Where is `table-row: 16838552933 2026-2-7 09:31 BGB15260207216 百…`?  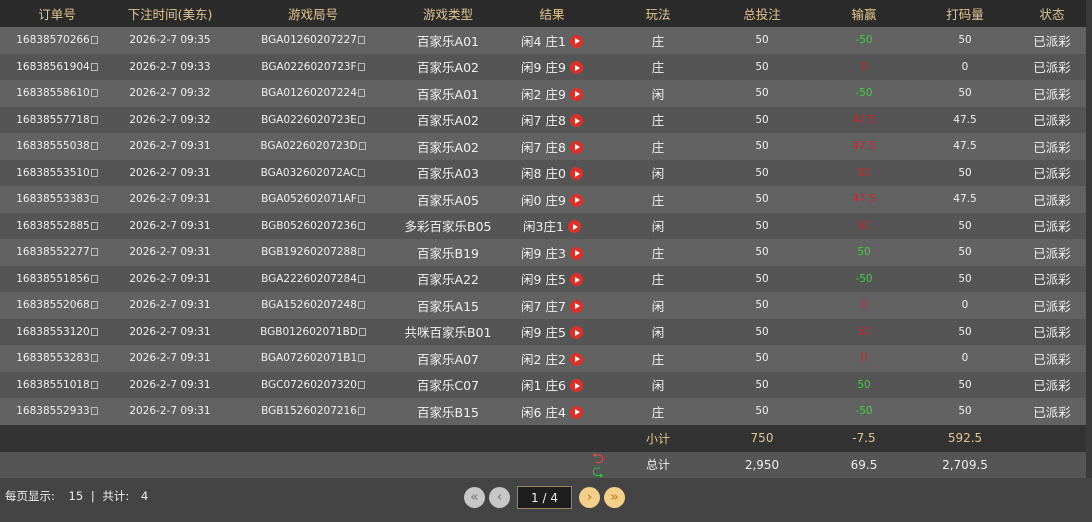 table-row: 16838552933 2026-2-7 09:31 BGB15260207216 百… is located at coordinates (543, 411).